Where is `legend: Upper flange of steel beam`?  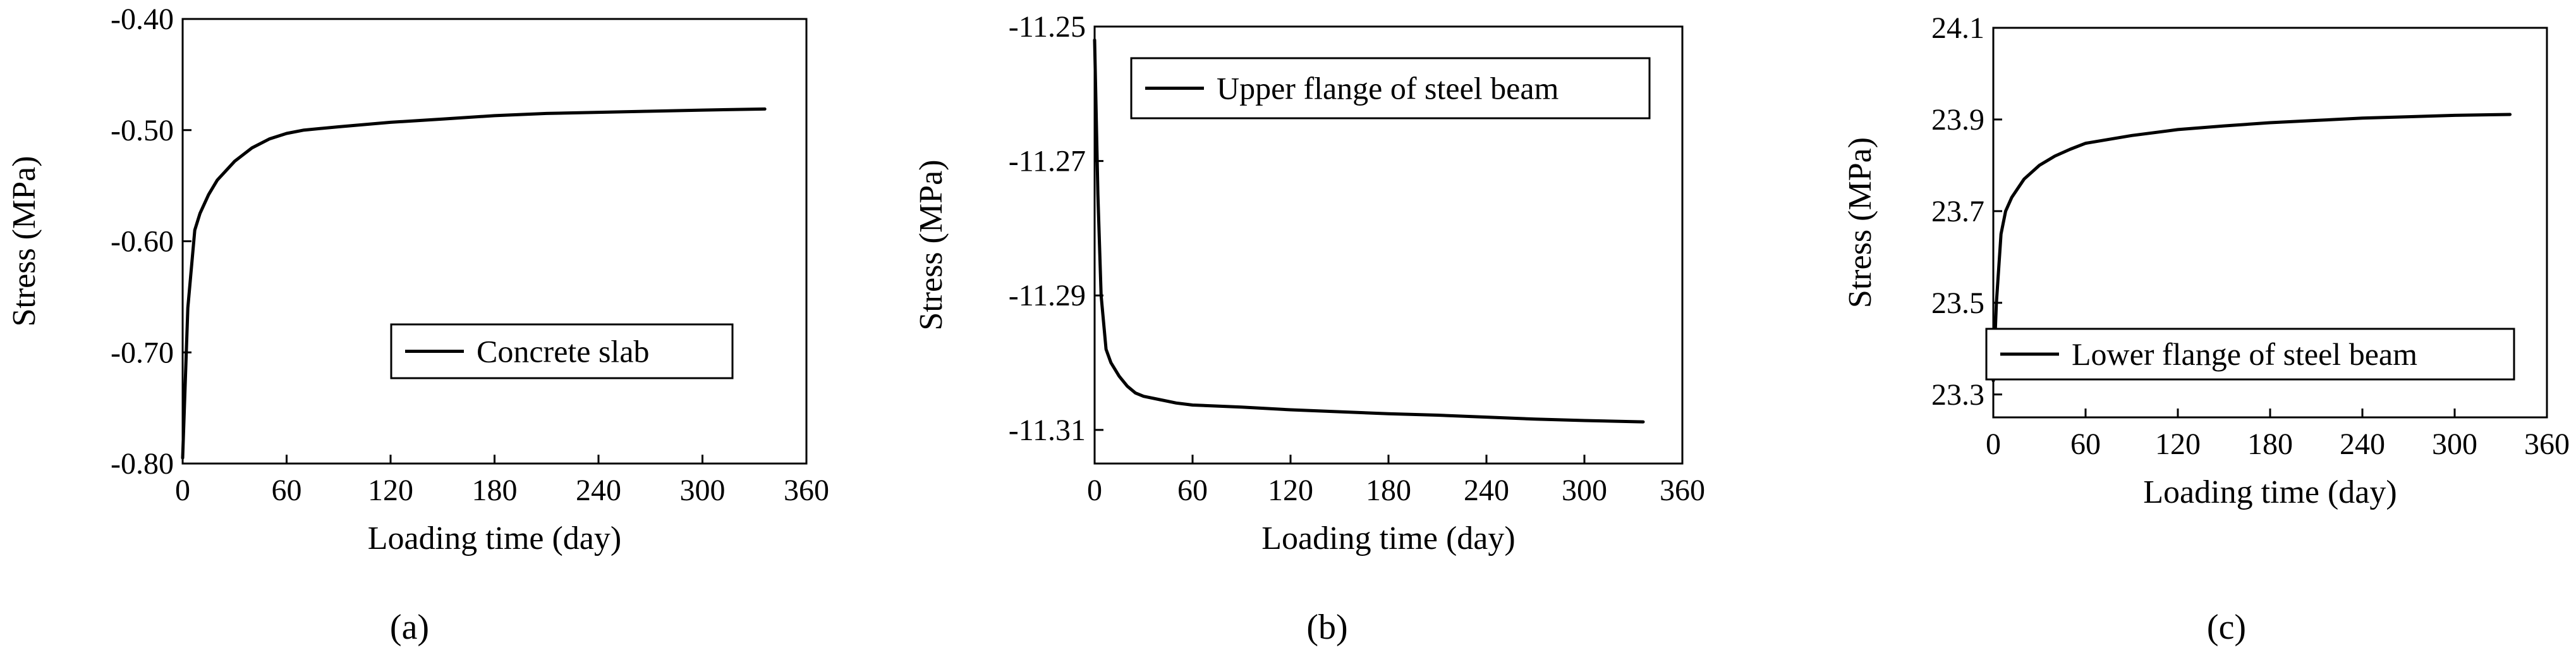 legend: Upper flange of steel beam is located at coordinates (1391, 88).